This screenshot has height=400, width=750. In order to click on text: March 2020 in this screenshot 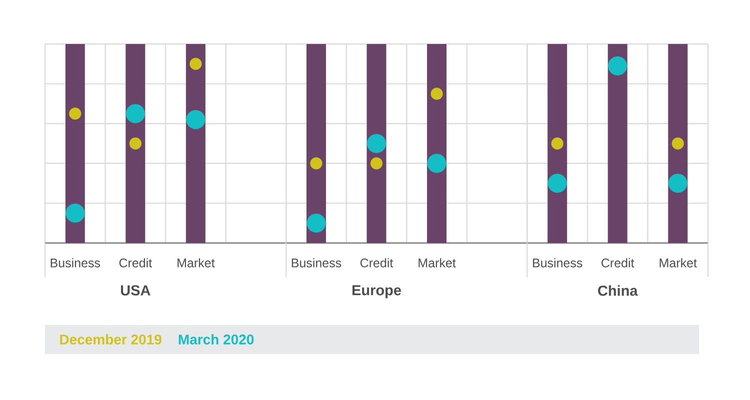, I will do `click(216, 339)`.